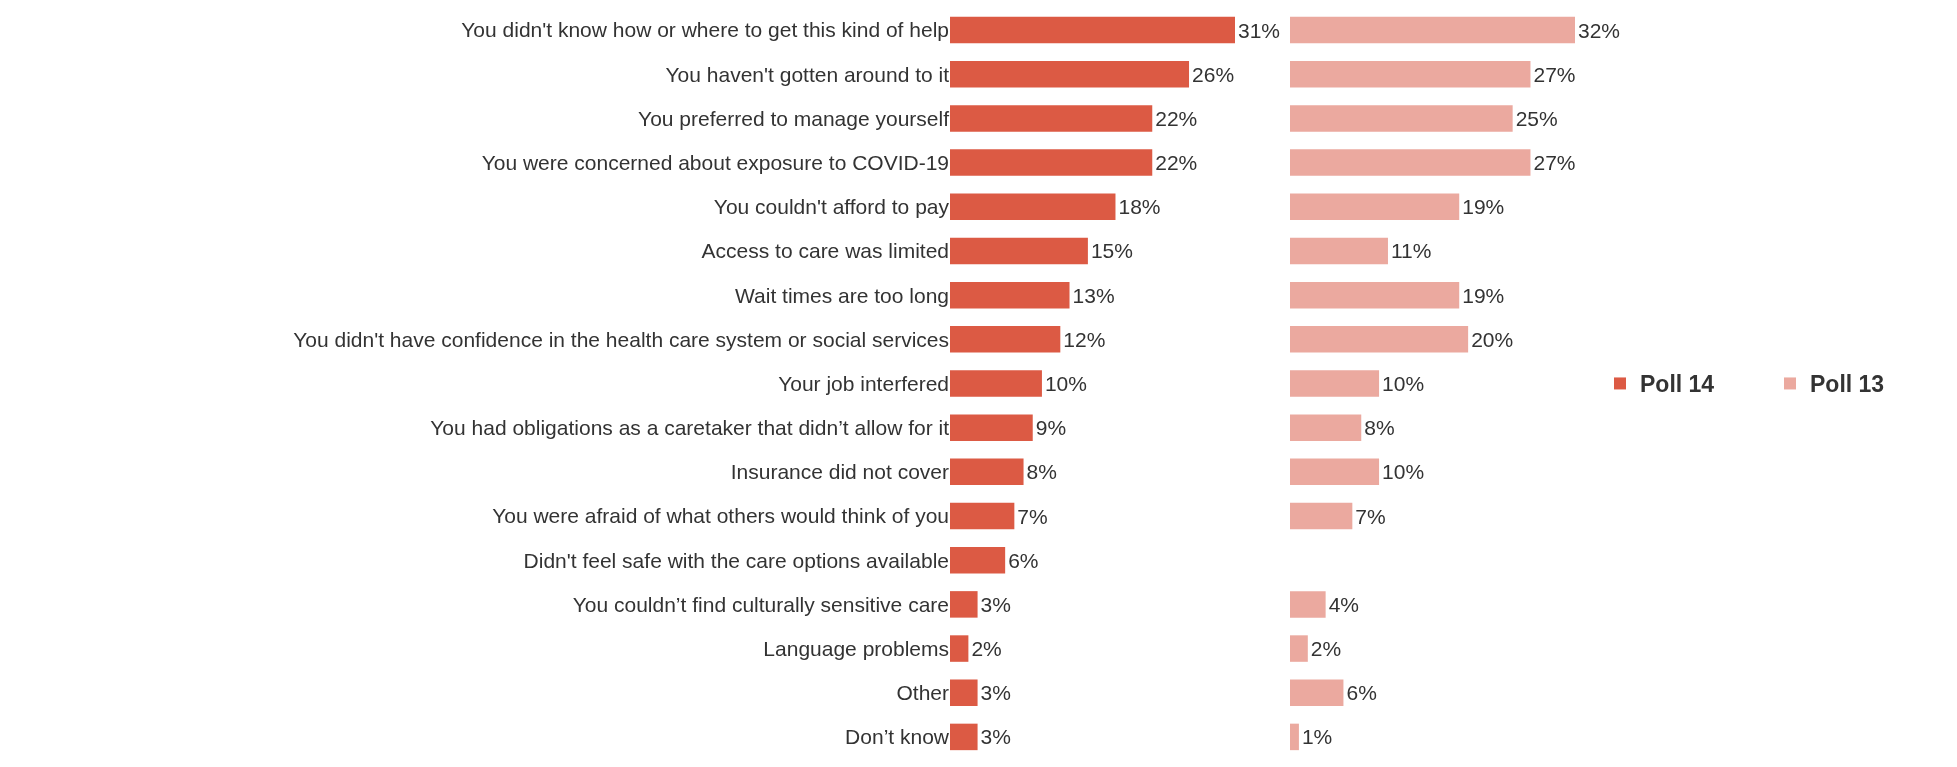 This screenshot has width=1957, height=767. Describe the element at coordinates (1411, 251) in the screenshot. I see `data-label: 11%` at that location.